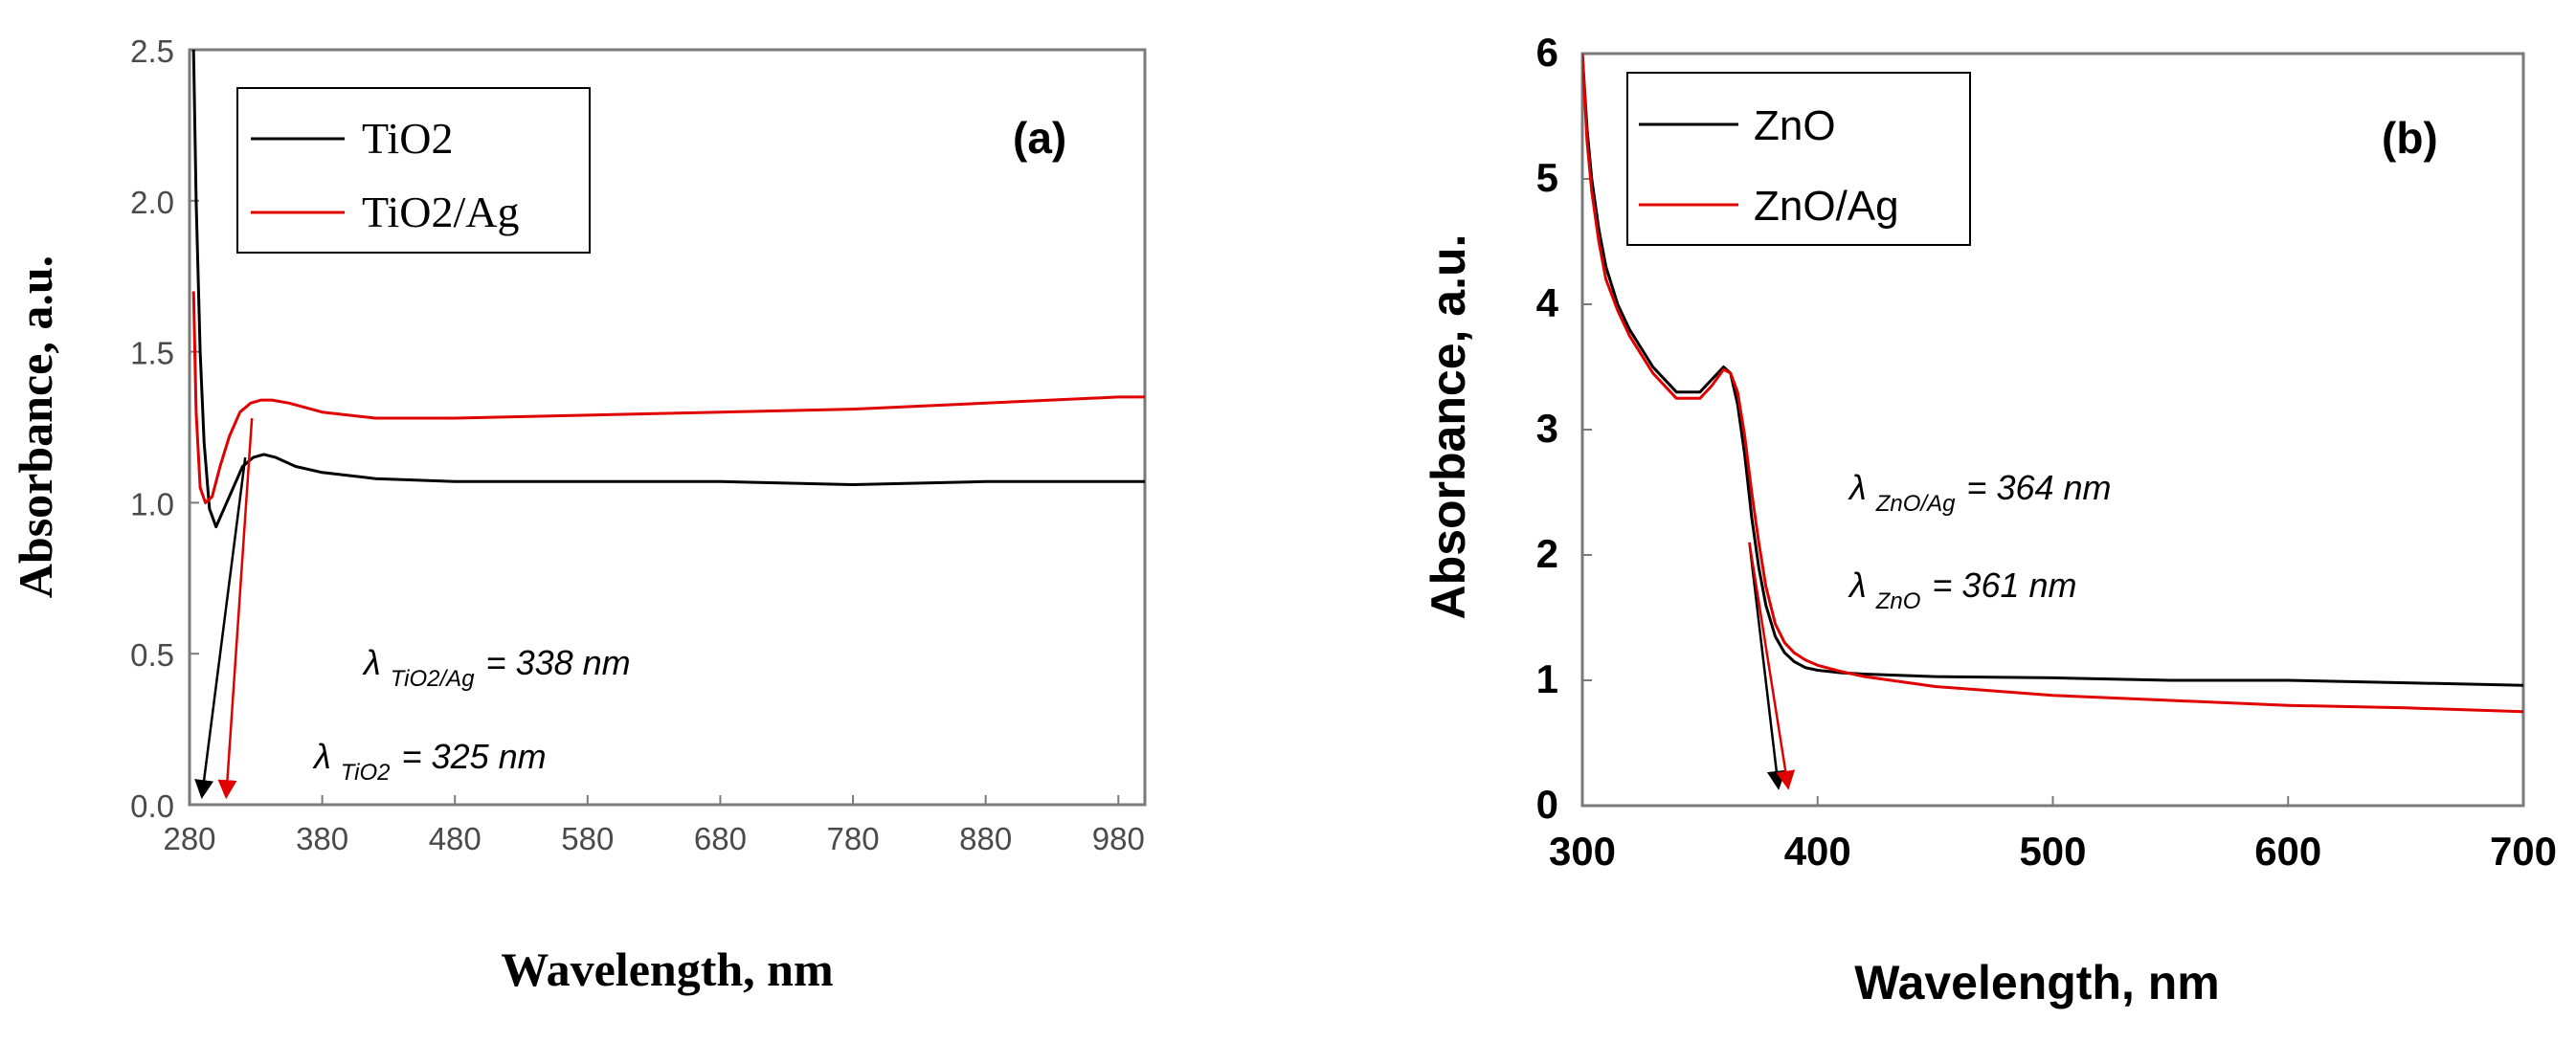 Image resolution: width=2576 pixels, height=1042 pixels. What do you see at coordinates (1817, 851) in the screenshot?
I see `x-tick-label: 400` at bounding box center [1817, 851].